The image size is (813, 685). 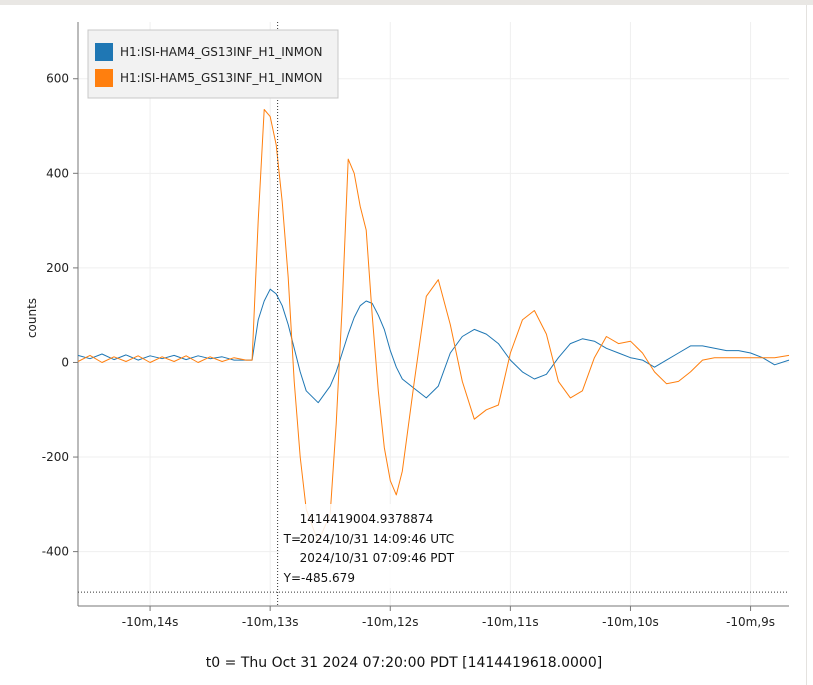 I want to click on cursor-time-prefix: T=, so click(x=292, y=539).